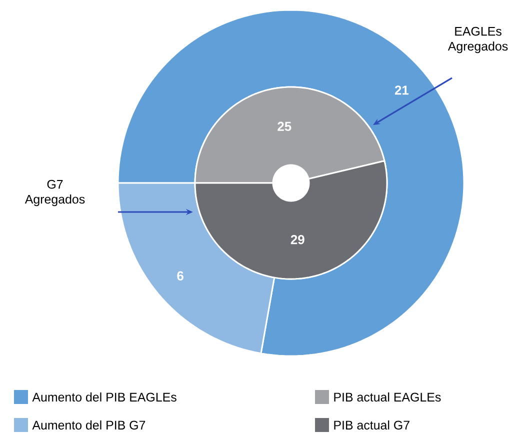  Describe the element at coordinates (89, 425) in the screenshot. I see `legend-label: Aumento del PIB G7` at that location.